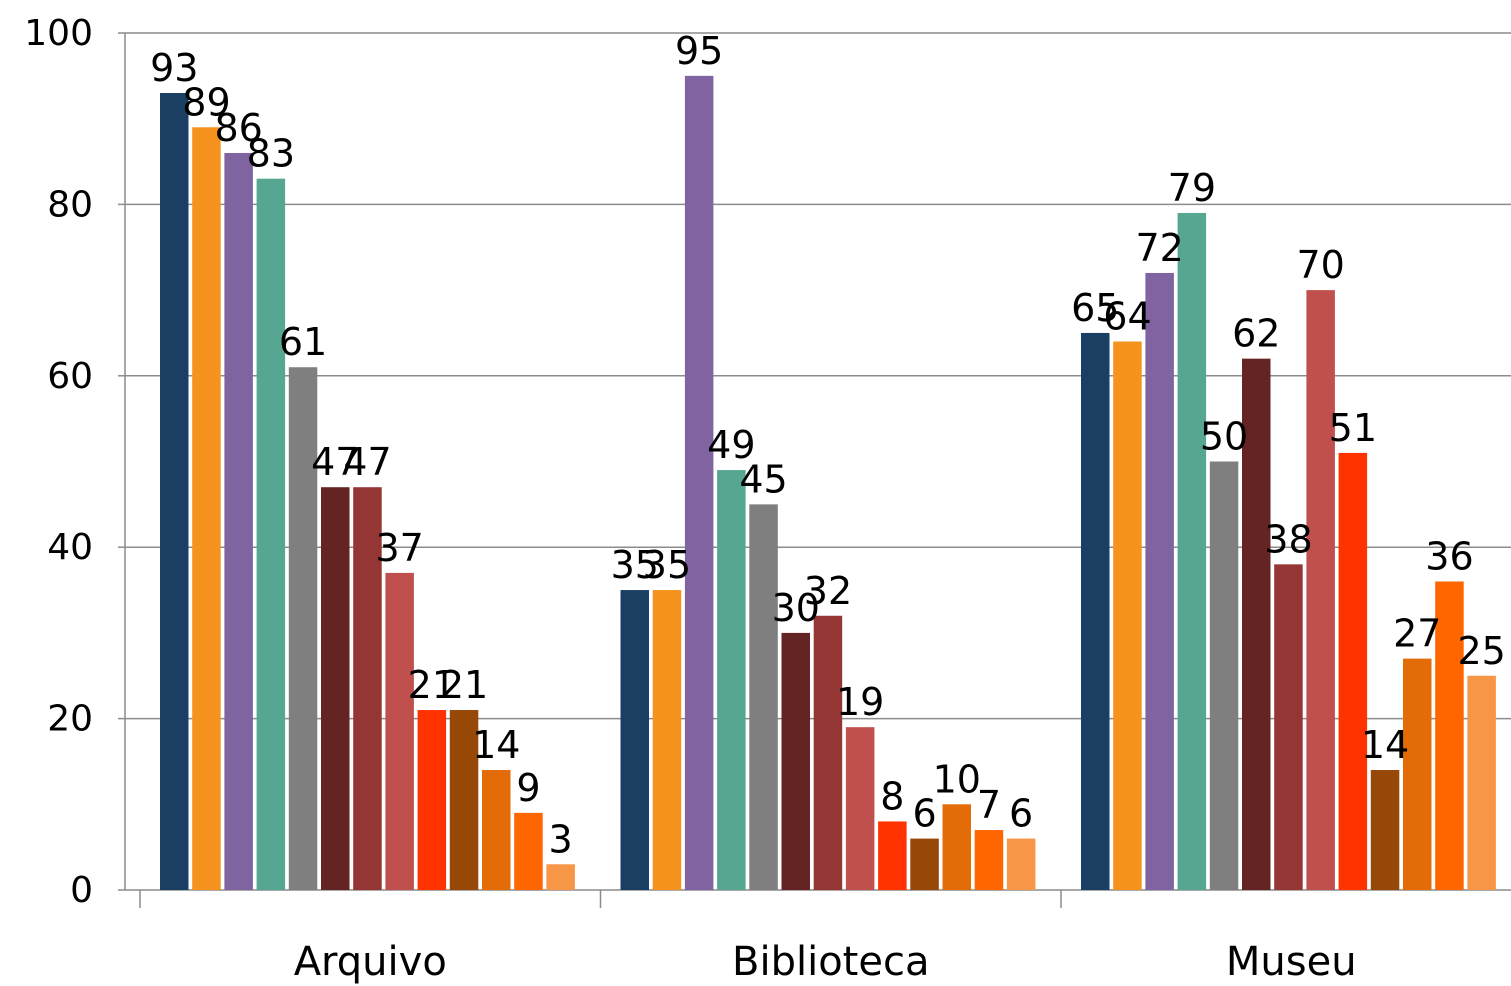  What do you see at coordinates (1159, 248) in the screenshot?
I see `data-label: 72` at bounding box center [1159, 248].